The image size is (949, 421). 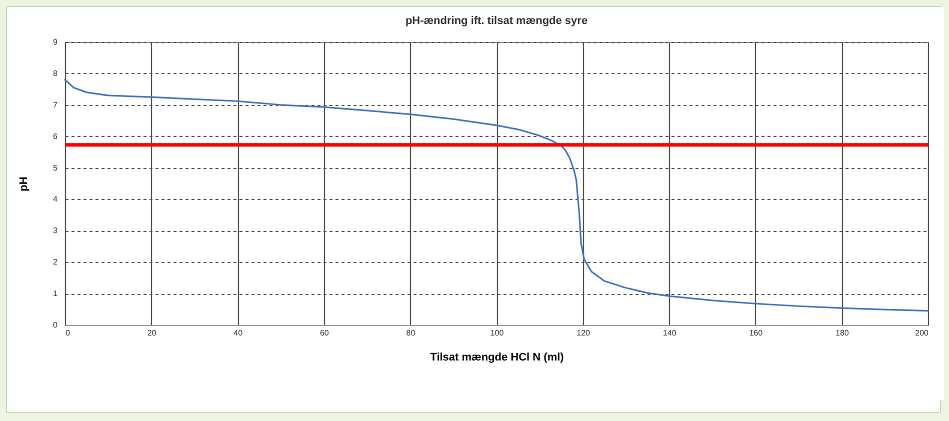 I want to click on y-tick-label: 8, so click(x=55, y=73).